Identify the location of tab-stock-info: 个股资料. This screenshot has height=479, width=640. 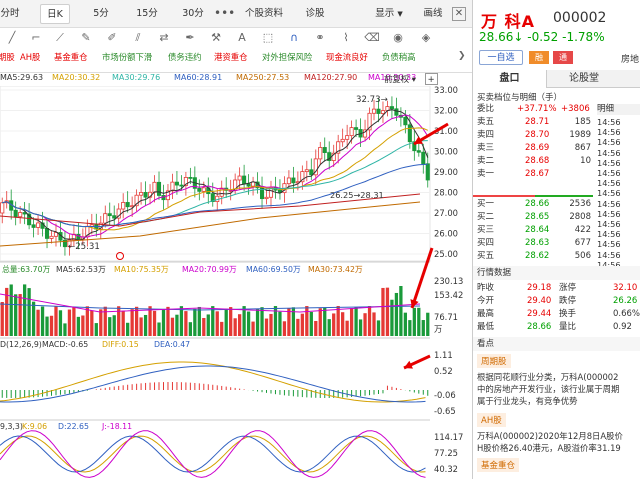
(263, 13).